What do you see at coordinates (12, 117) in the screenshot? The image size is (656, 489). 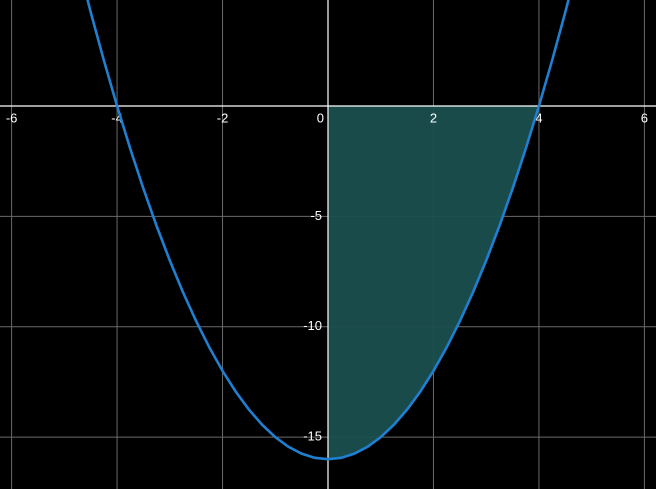 I see `x-tick-label: -6` at bounding box center [12, 117].